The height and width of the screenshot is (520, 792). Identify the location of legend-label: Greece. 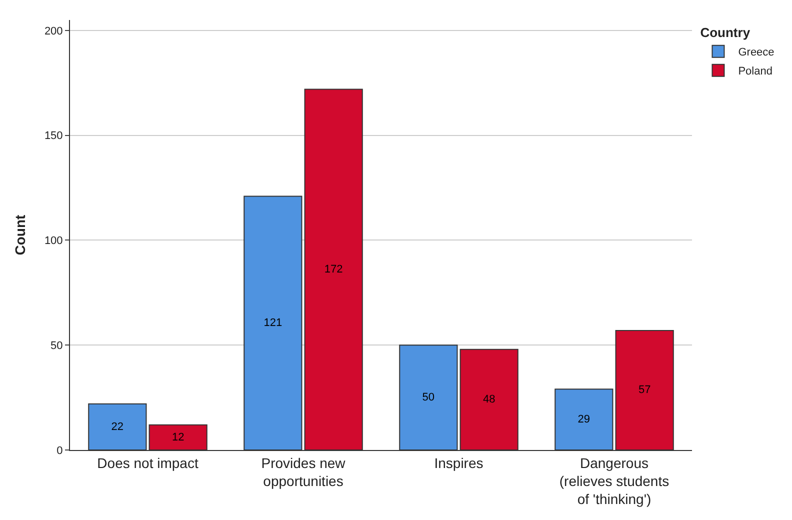
(756, 52).